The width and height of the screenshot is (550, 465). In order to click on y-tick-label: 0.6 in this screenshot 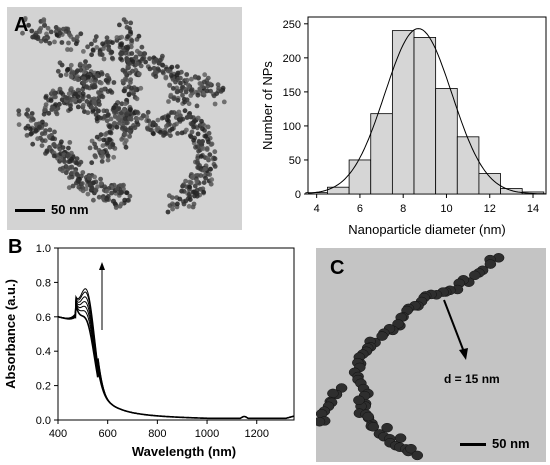, I will do `click(43, 318)`.